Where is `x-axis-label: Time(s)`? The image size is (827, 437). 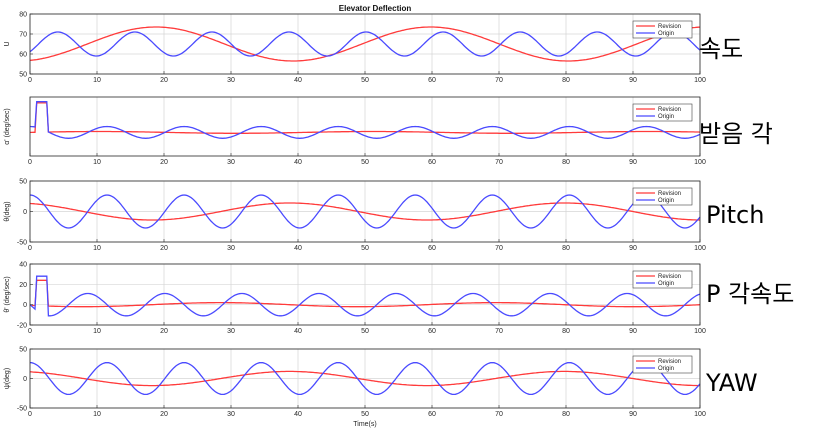 x-axis-label: Time(s) is located at coordinates (364, 424).